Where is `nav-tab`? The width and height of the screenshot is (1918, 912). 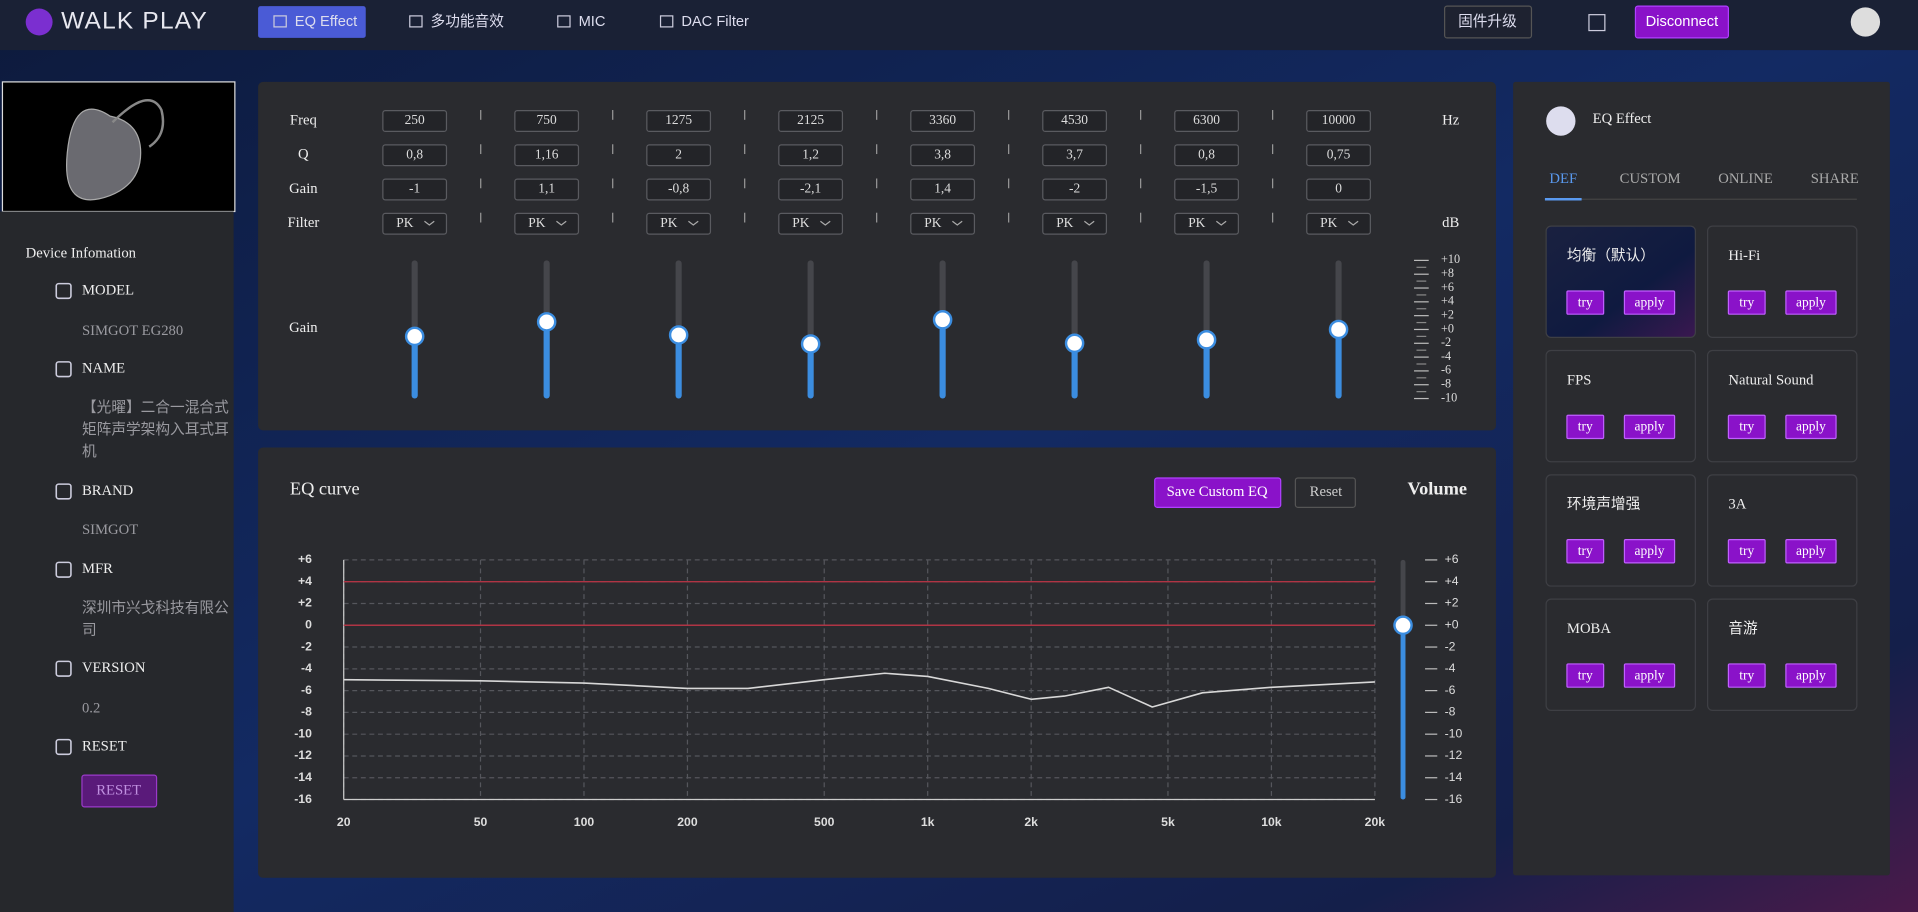
nav-tab is located at coordinates (312, 22).